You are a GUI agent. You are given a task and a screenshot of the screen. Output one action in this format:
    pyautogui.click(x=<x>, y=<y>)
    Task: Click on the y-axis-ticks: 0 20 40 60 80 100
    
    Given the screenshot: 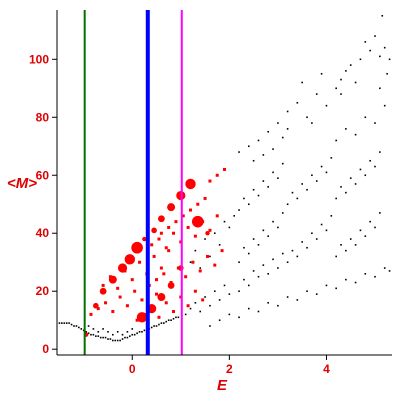 What is the action you would take?
    pyautogui.click(x=43, y=204)
    